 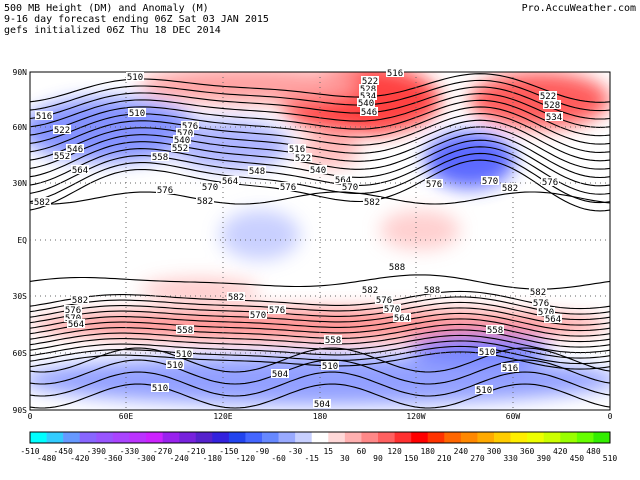 What do you see at coordinates (494, 451) in the screenshot?
I see `colorbar-label: 300` at bounding box center [494, 451].